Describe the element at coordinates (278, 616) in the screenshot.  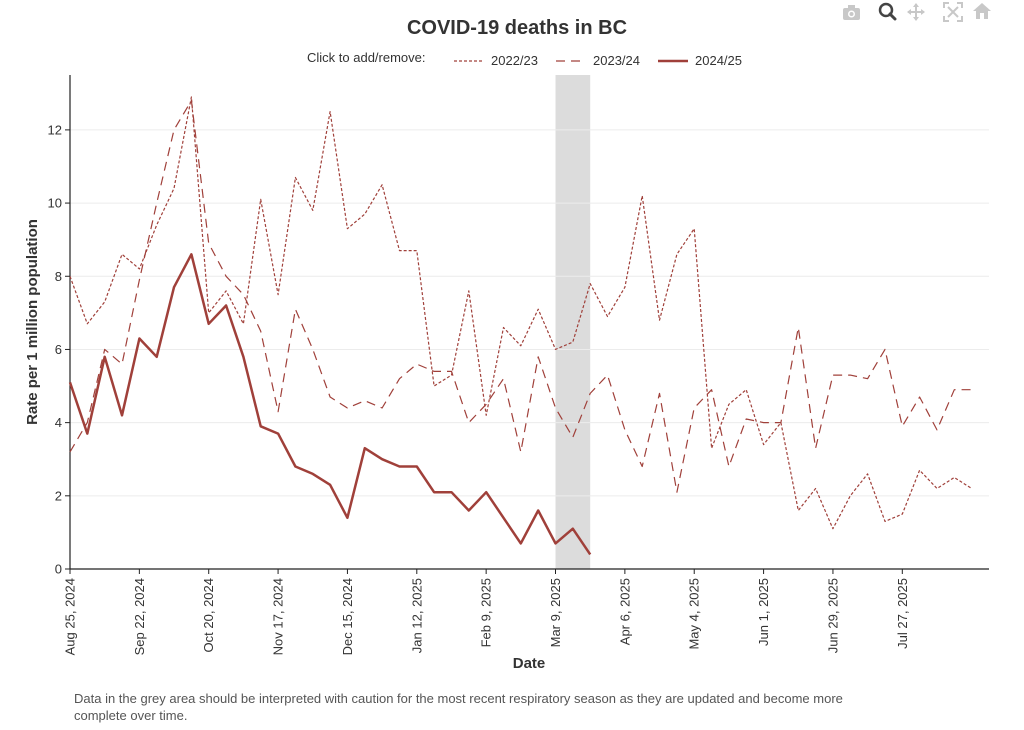
I see `x-tick-label: Nov 17, 2024` at that location.